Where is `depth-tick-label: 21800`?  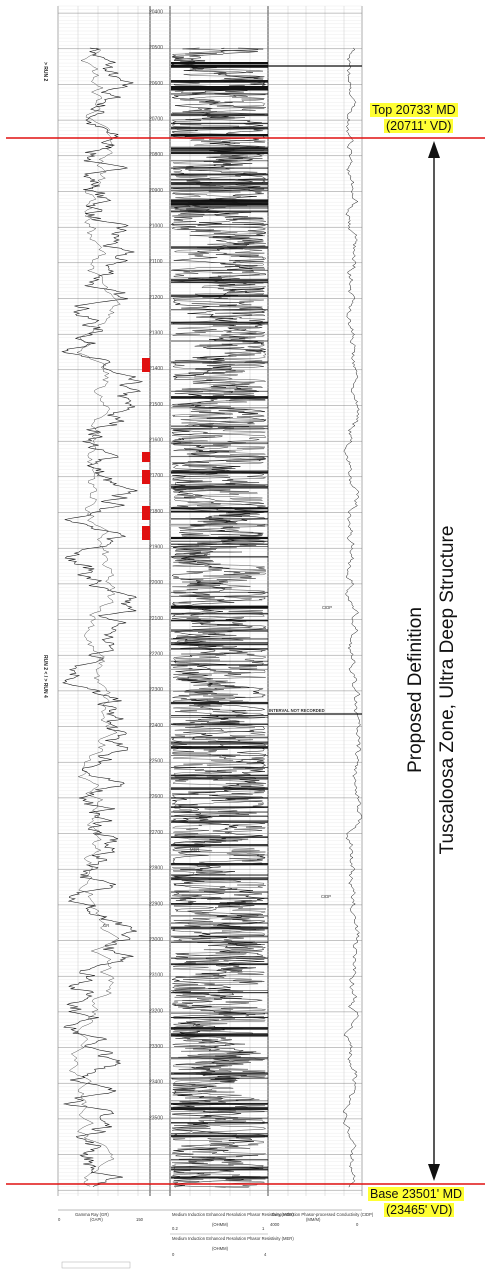
depth-tick-label: 21800 is located at coordinates (156, 512).